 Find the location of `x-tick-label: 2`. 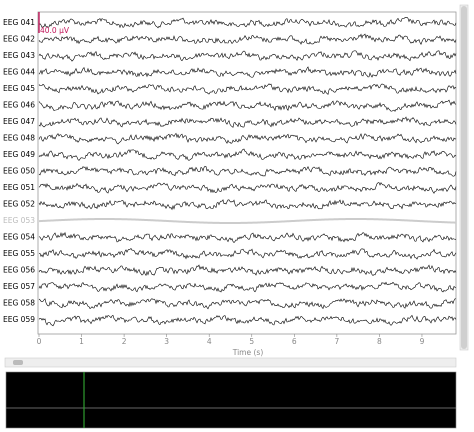

x-tick-label: 2 is located at coordinates (124, 341).